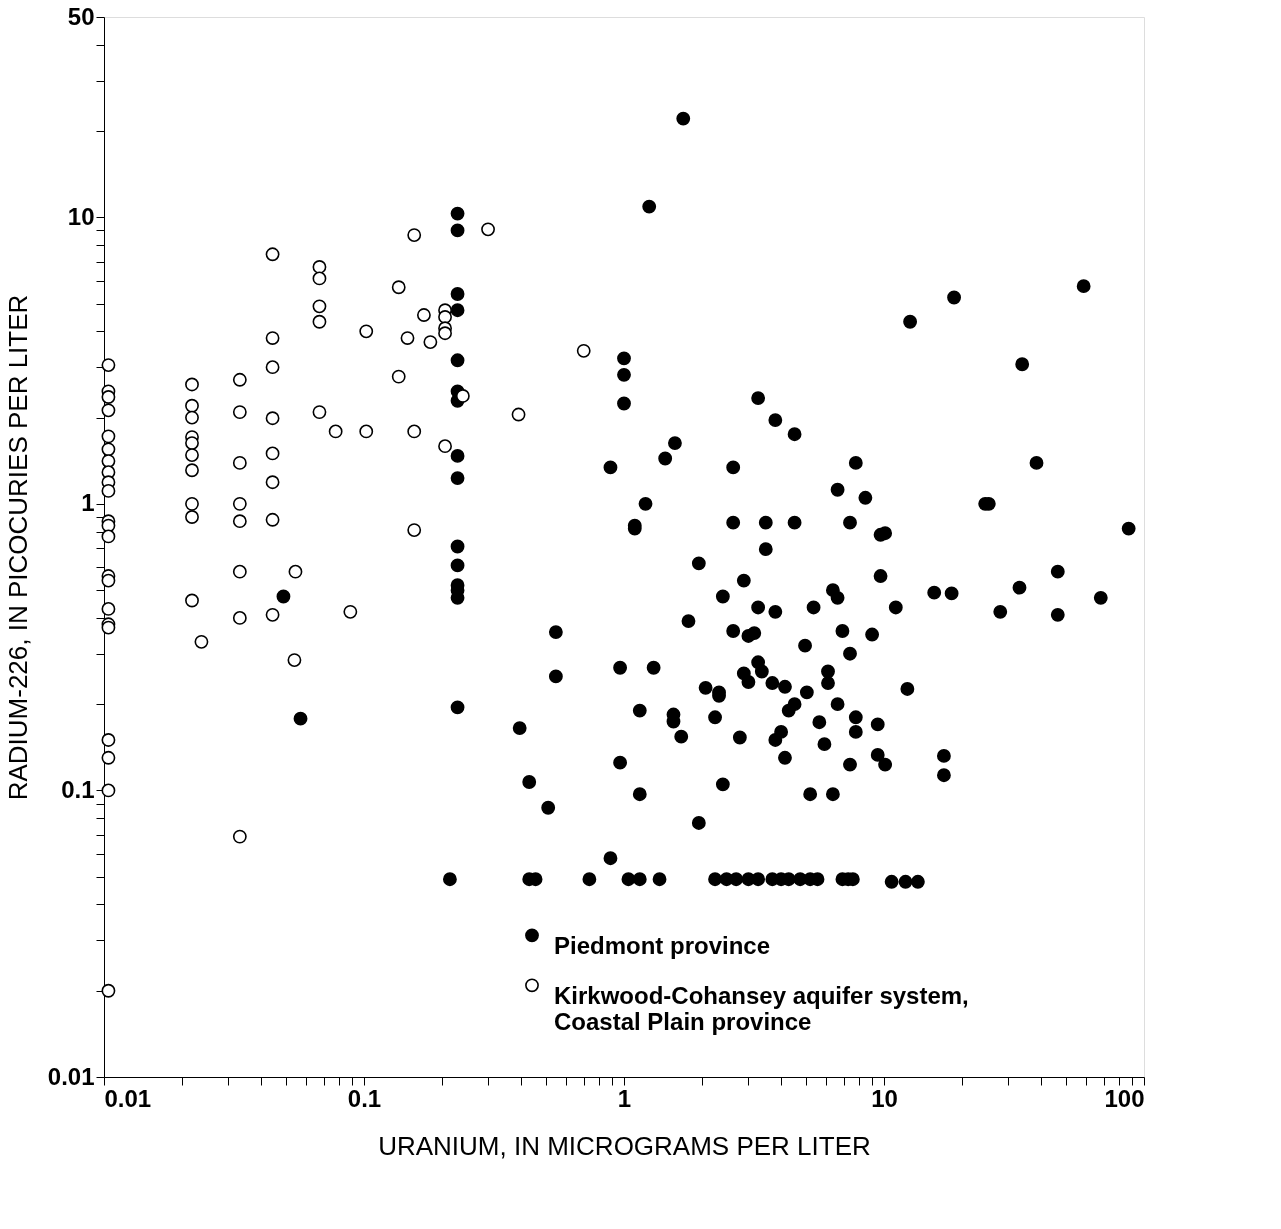 Image resolution: width=1281 pixels, height=1229 pixels. What do you see at coordinates (662, 946) in the screenshot?
I see `legend-label: Piedmont province` at bounding box center [662, 946].